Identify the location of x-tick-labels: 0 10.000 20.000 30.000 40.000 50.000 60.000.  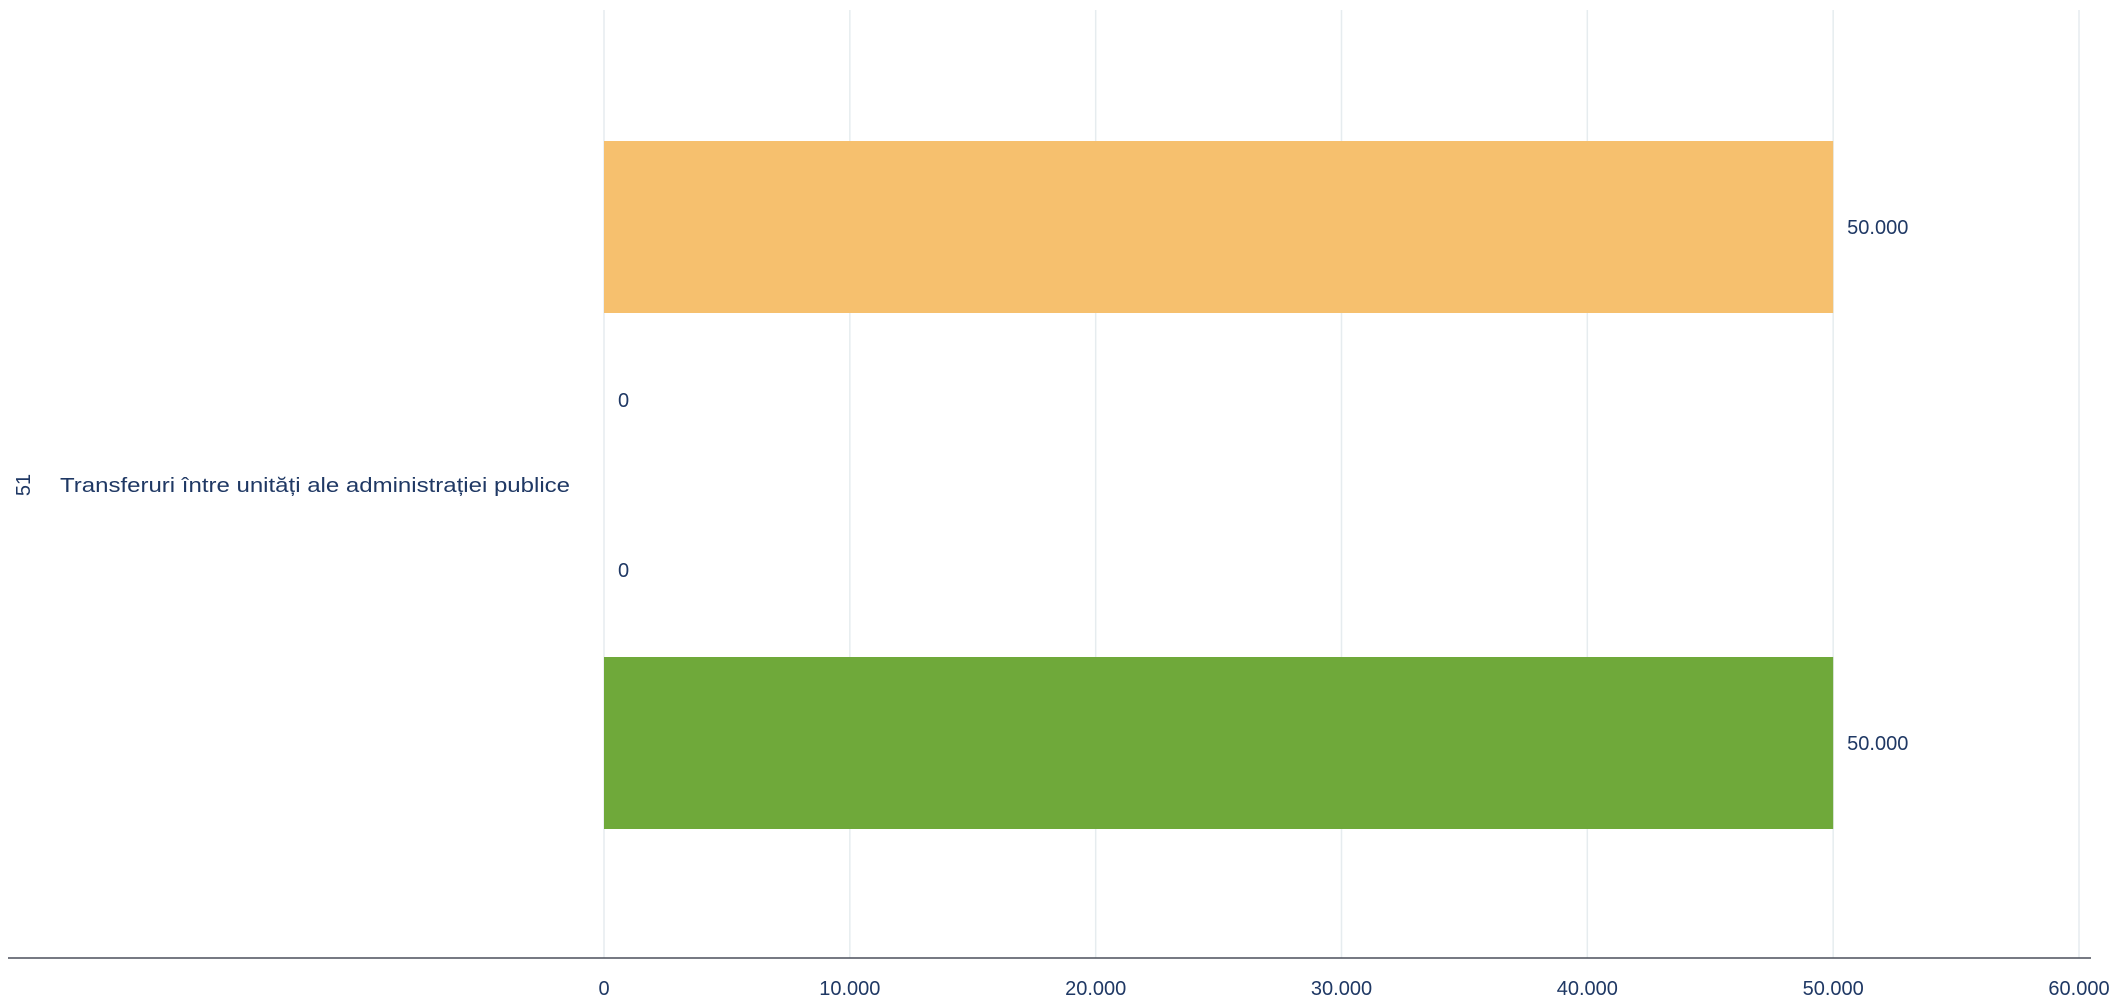
(1353, 989).